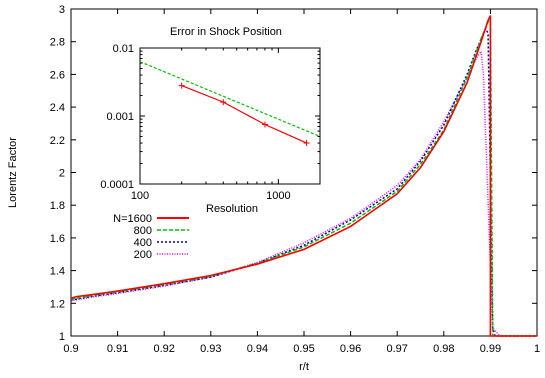 This screenshot has width=545, height=378. Describe the element at coordinates (211, 196) in the screenshot. I see `inset-x-tick-labels: 100 1000` at that location.